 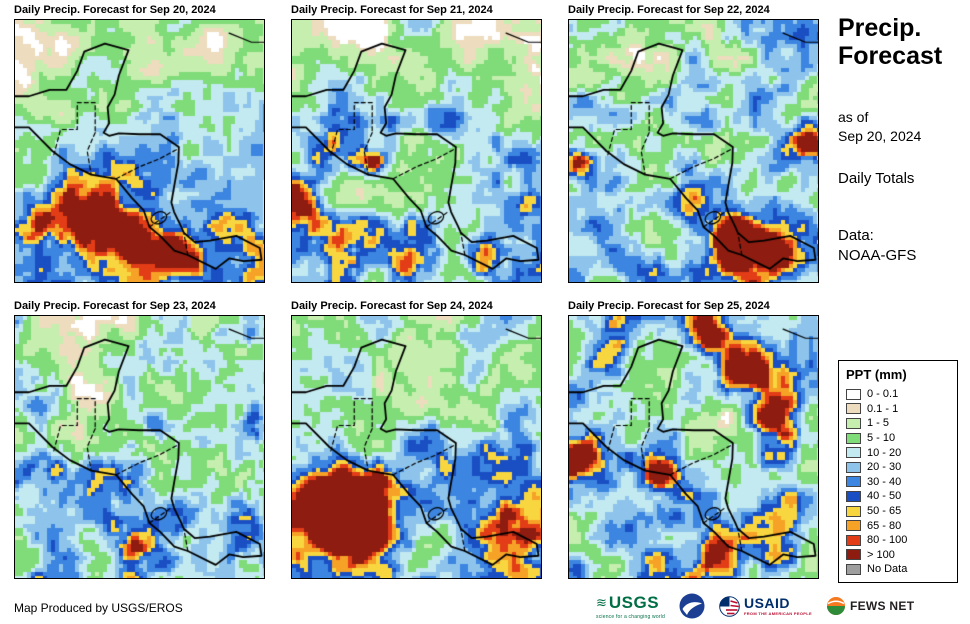 I want to click on map-panel-sep-23: Daily Precip. Forecast for Sep 23, 2024, so click(x=140, y=439).